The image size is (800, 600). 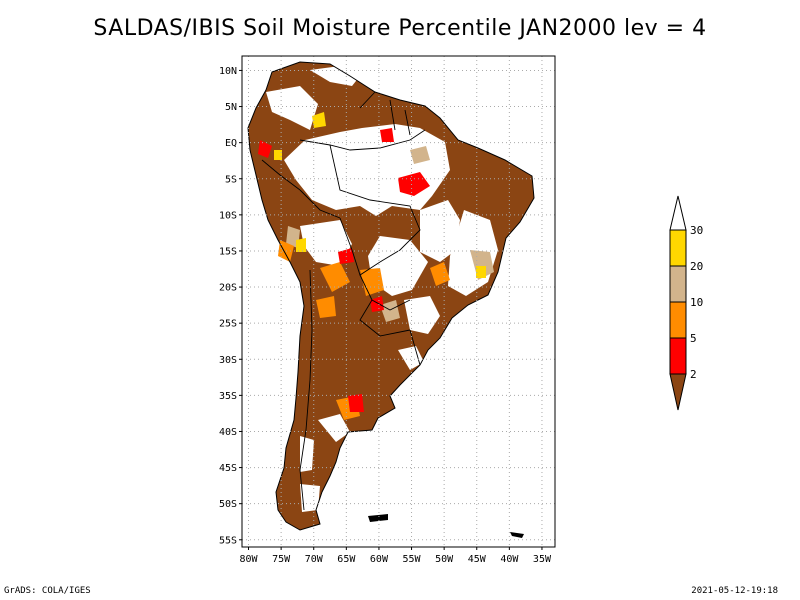 What do you see at coordinates (248, 559) in the screenshot?
I see `lon-tick-label: 80W` at bounding box center [248, 559].